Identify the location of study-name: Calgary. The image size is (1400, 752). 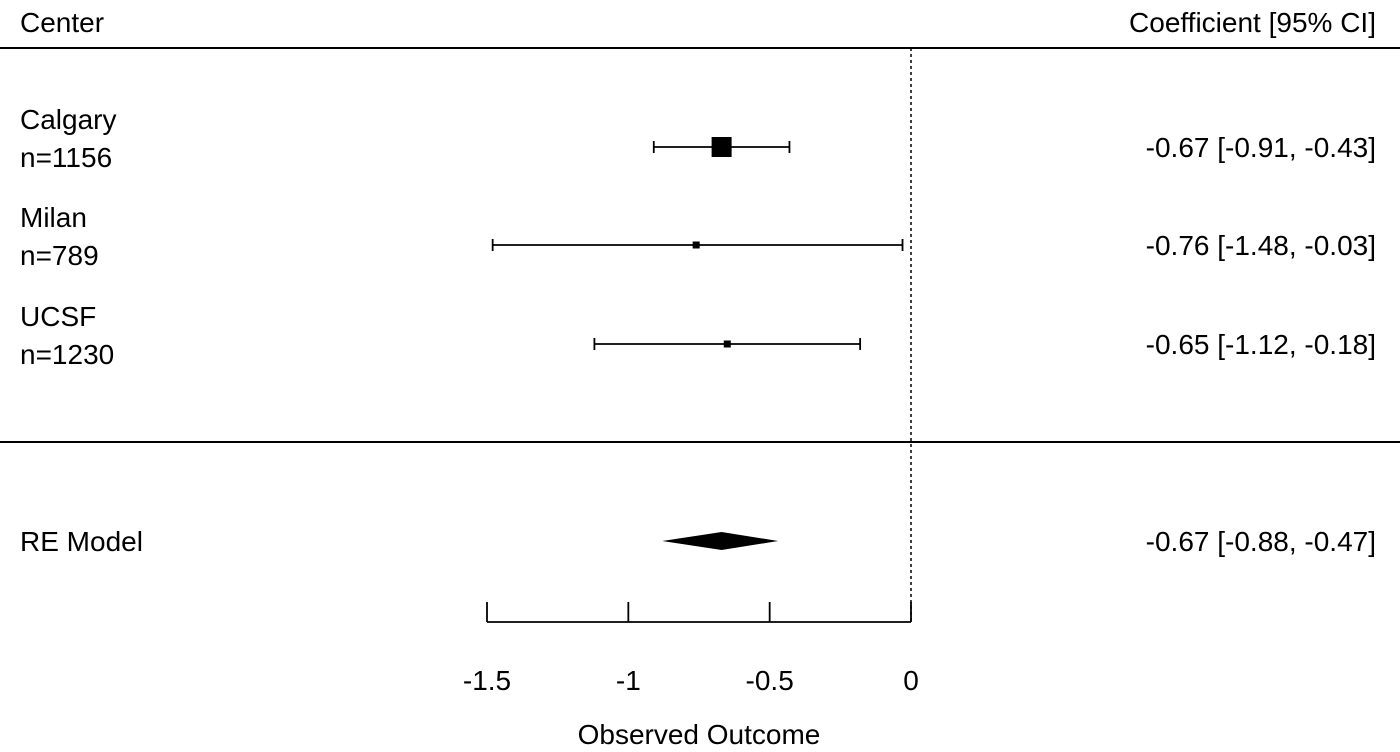
(68, 119).